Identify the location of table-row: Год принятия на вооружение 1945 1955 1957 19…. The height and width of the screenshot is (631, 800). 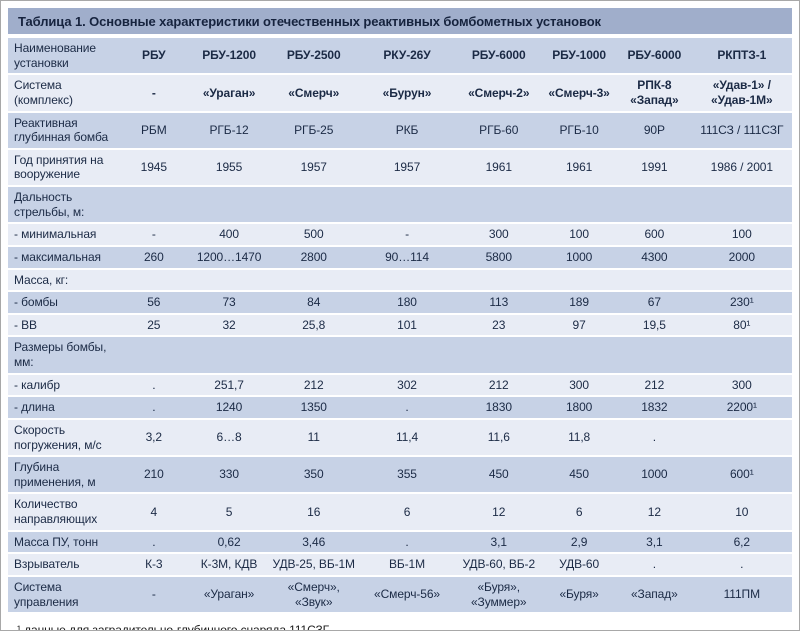
(400, 167).